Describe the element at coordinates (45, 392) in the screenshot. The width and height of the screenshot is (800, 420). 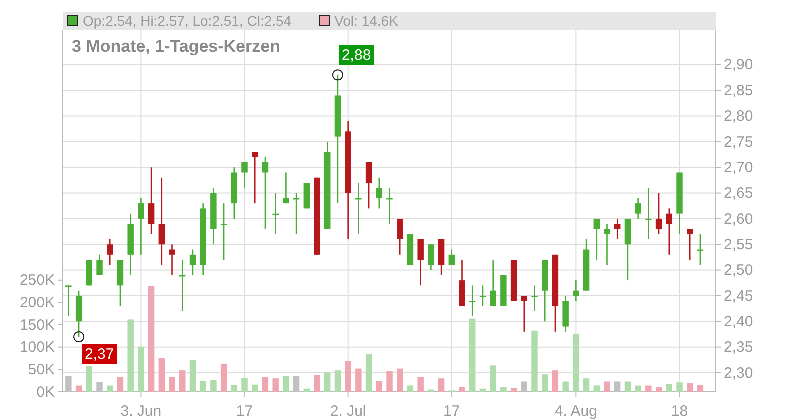
I see `y2-tick-label: 0K` at that location.